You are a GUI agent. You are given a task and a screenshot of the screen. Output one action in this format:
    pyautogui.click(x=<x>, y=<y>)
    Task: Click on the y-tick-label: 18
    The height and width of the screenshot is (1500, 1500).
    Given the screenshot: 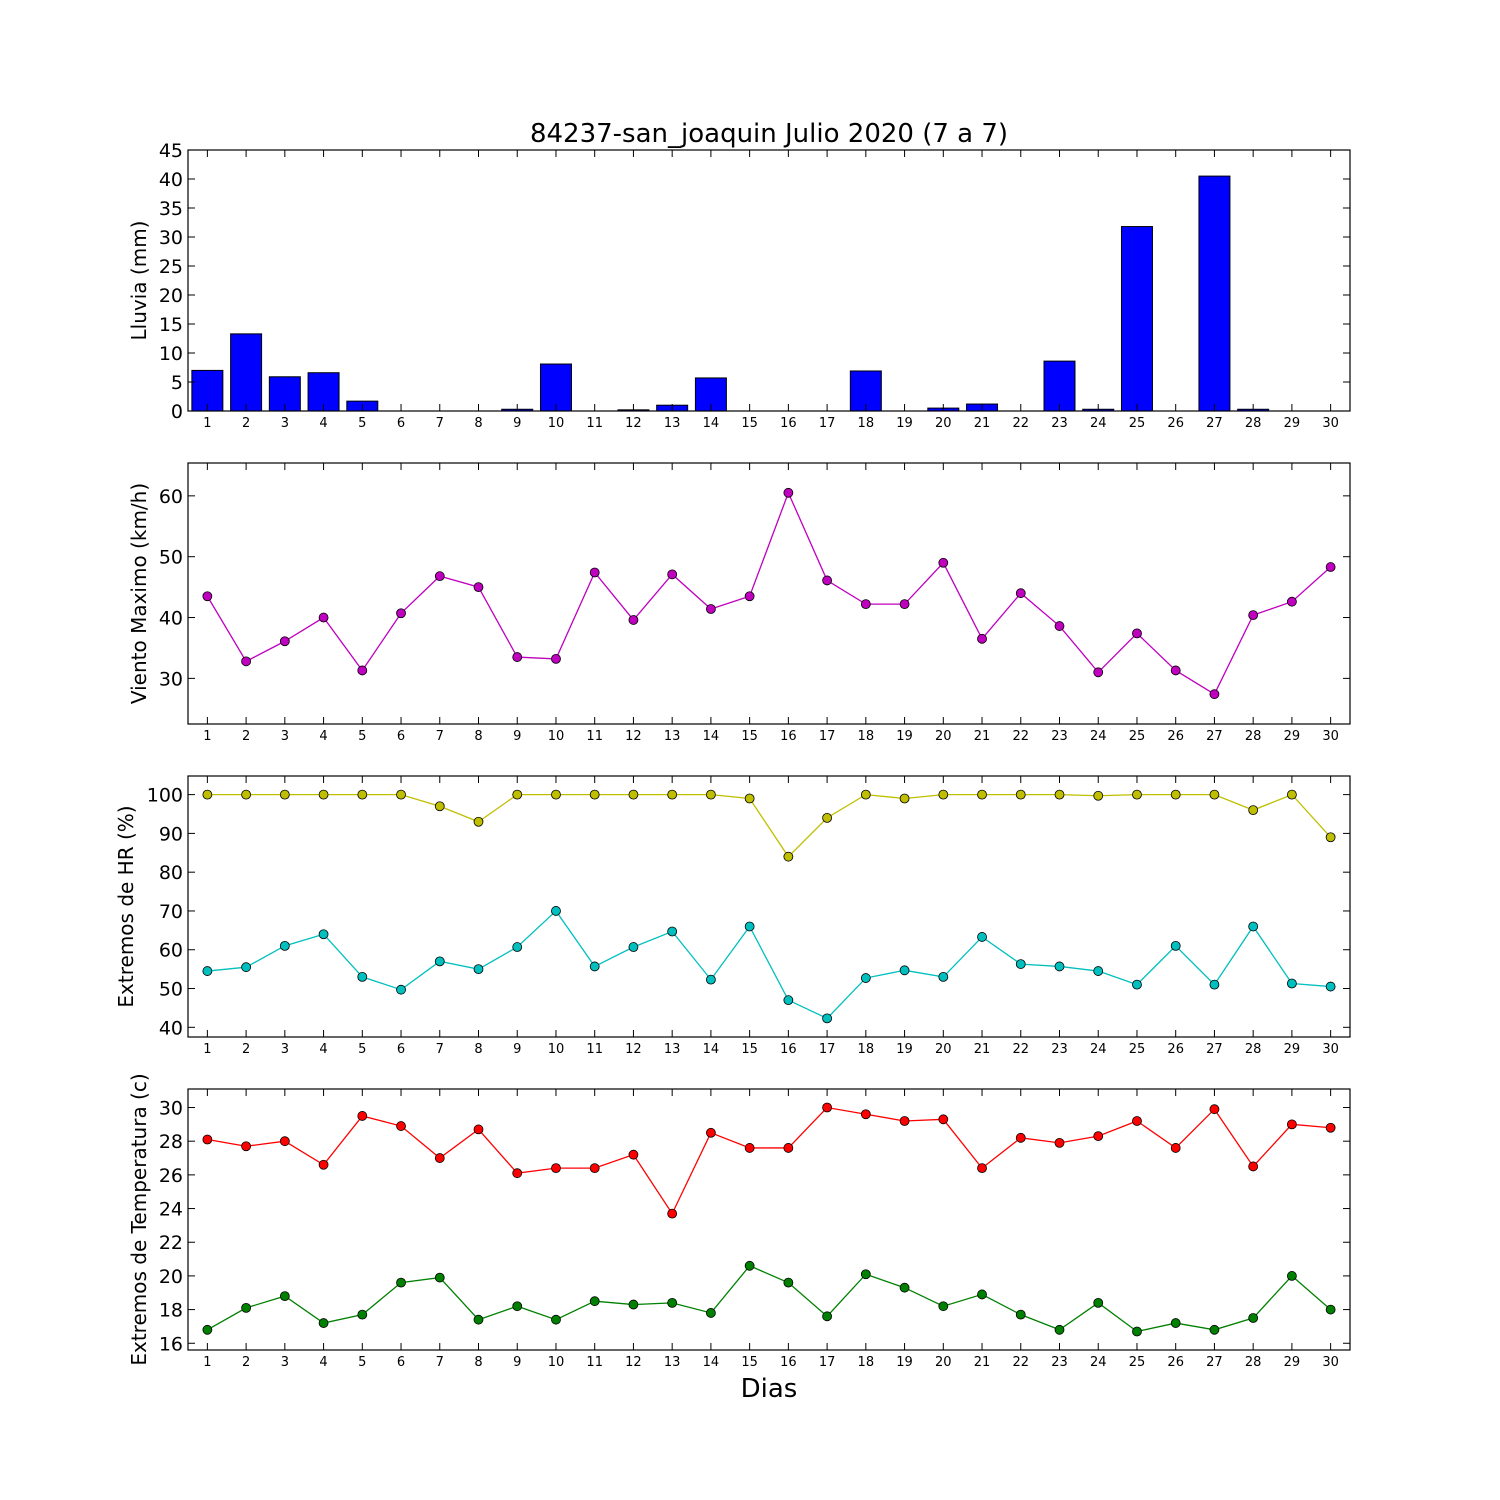 What is the action you would take?
    pyautogui.click(x=171, y=1311)
    